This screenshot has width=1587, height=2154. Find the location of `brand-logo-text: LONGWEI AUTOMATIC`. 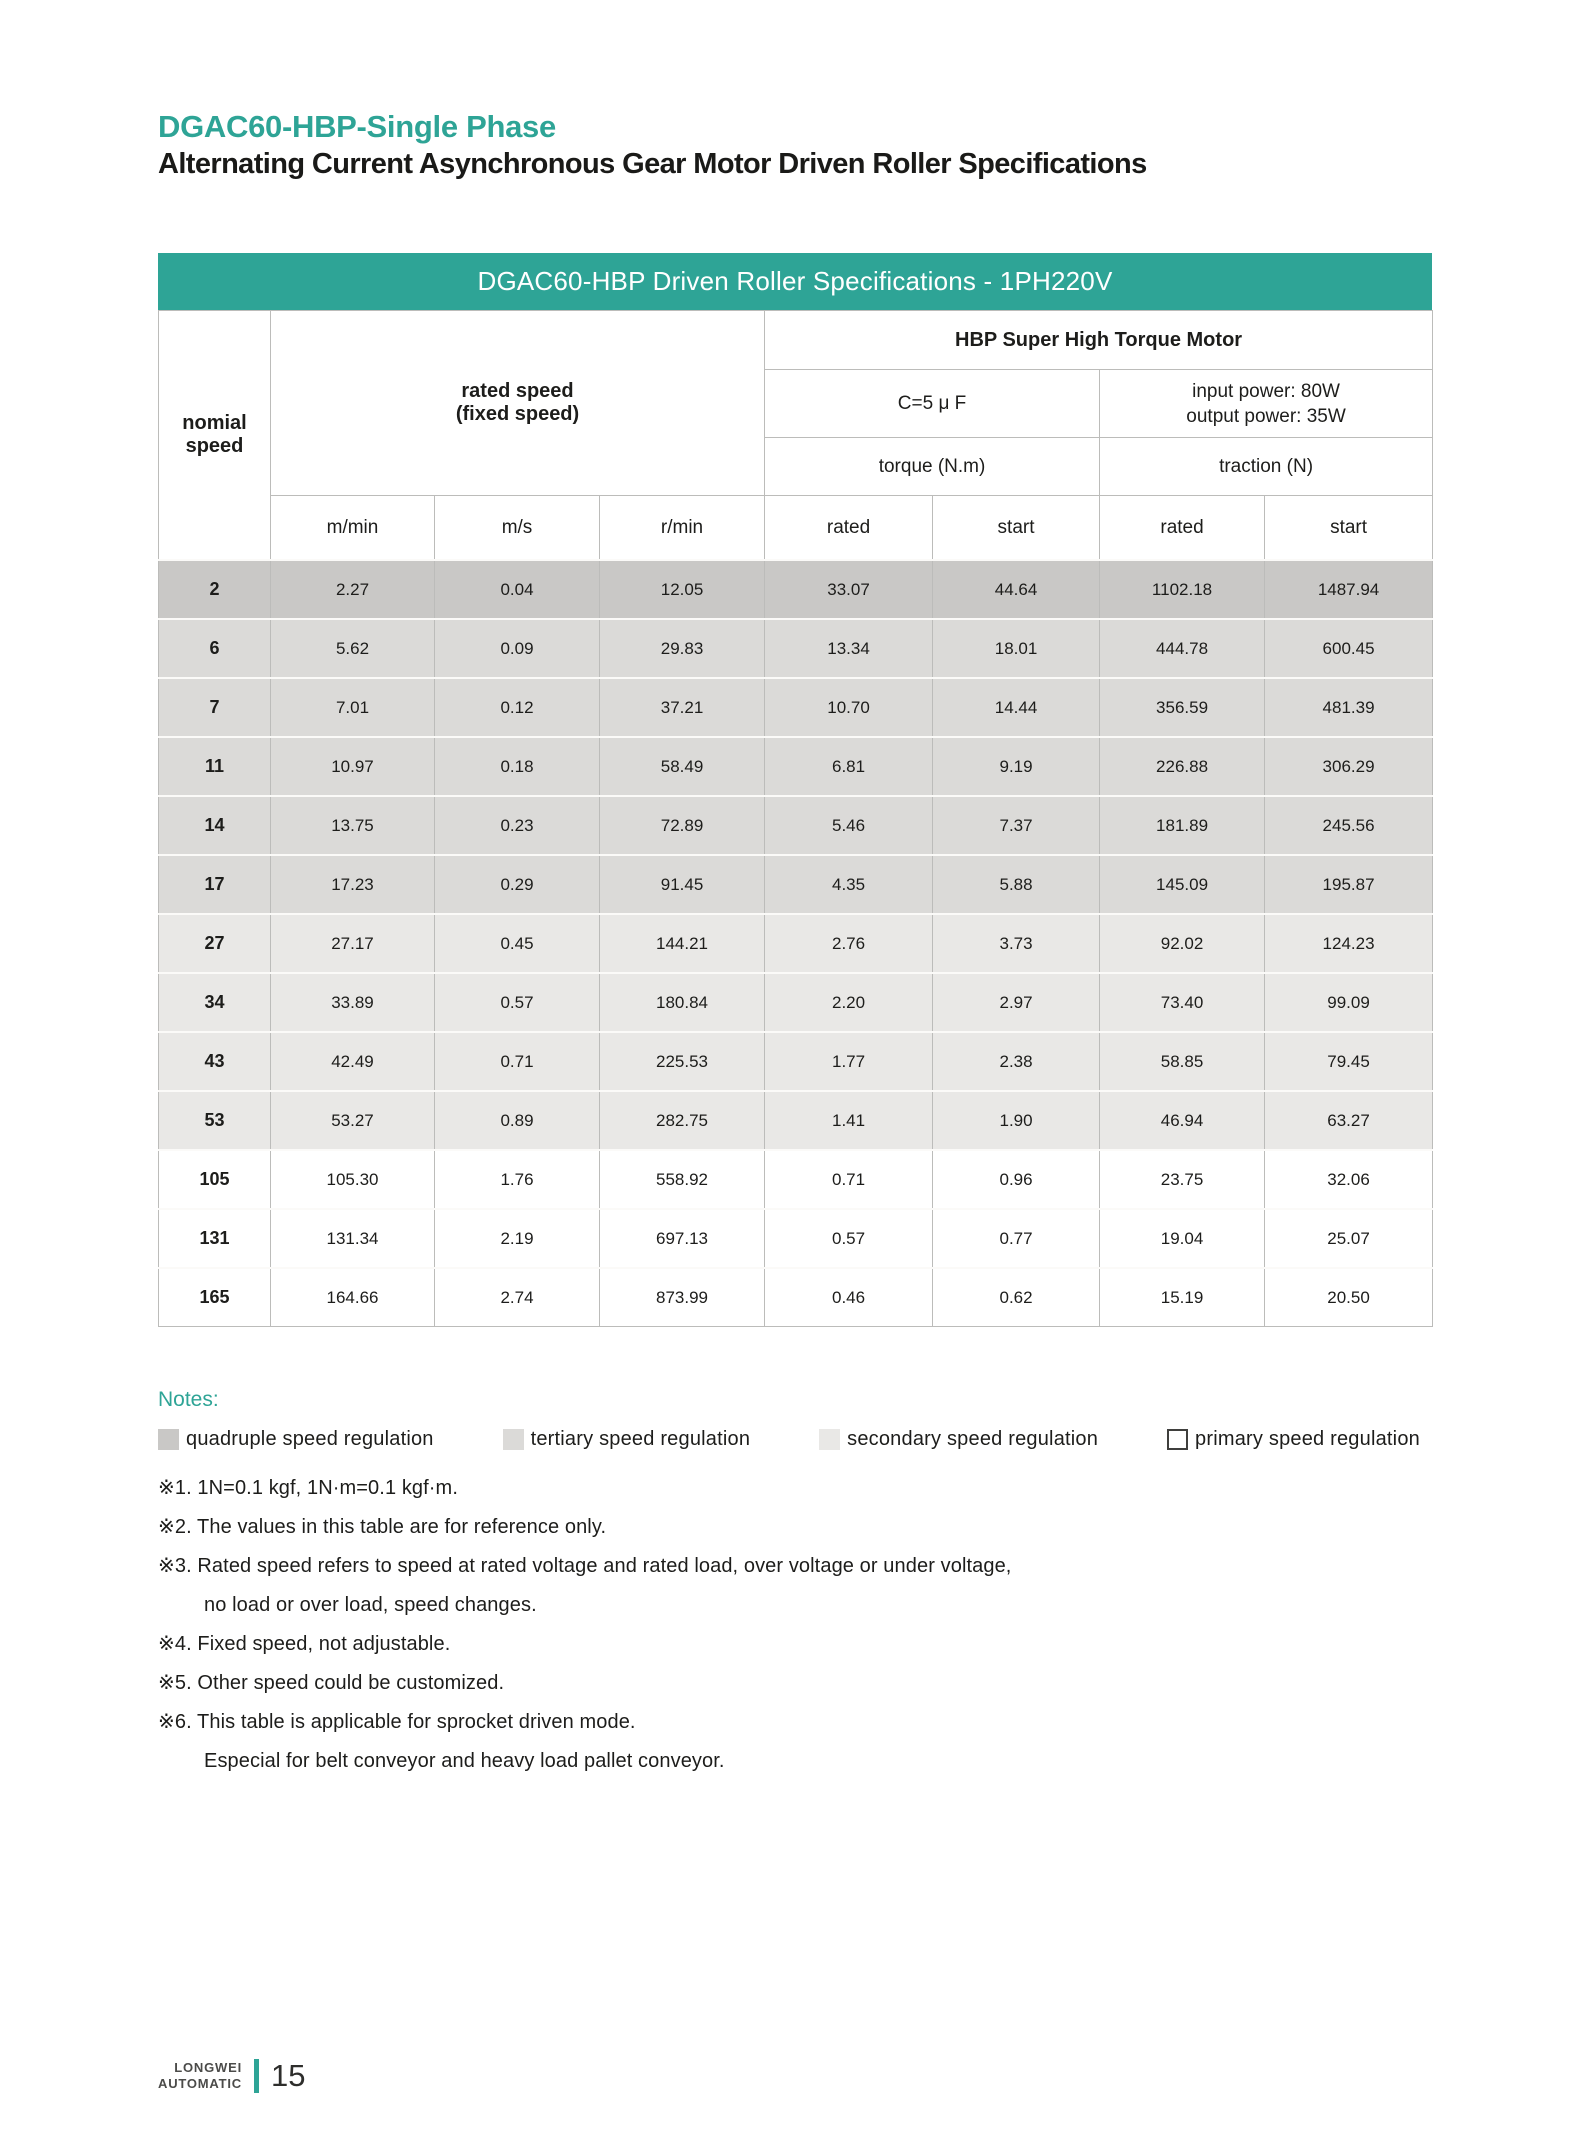

brand-logo-text: LONGWEI AUTOMATIC is located at coordinates (200, 2076).